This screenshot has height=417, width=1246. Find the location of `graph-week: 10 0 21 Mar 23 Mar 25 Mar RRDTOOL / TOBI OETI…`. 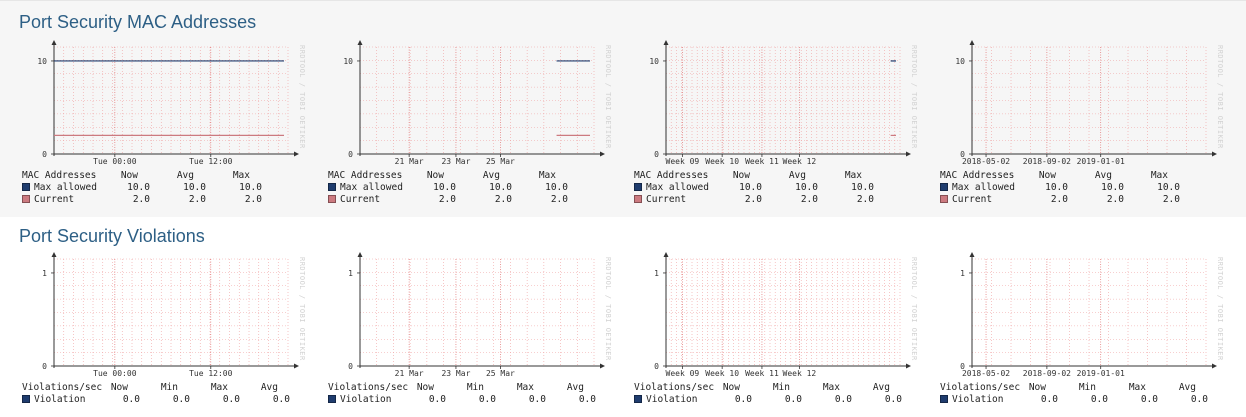

graph-week: 10 0 21 Mar 23 Mar 25 Mar RRDTOOL / TOBI OETI… is located at coordinates (477, 125).